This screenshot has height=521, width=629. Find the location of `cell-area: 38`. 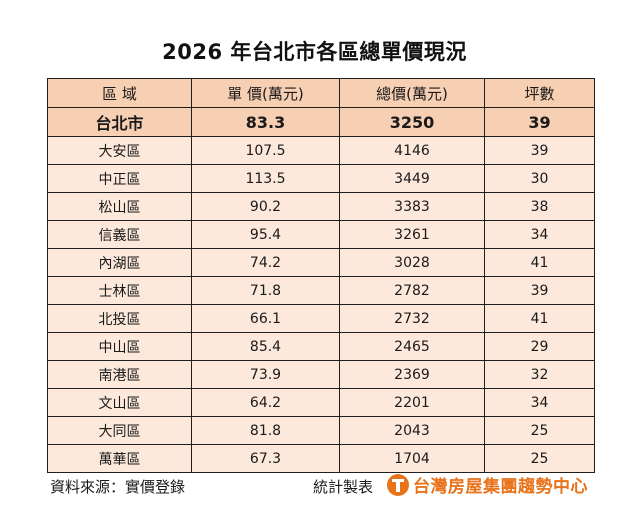

cell-area: 38 is located at coordinates (539, 206).